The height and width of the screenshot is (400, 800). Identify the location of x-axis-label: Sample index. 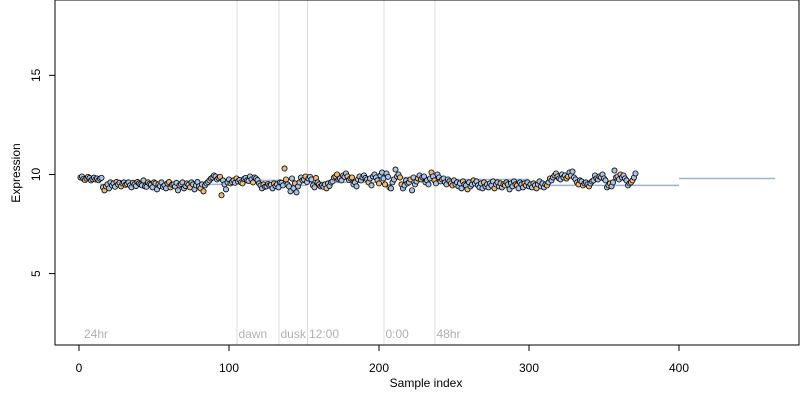
(426, 383).